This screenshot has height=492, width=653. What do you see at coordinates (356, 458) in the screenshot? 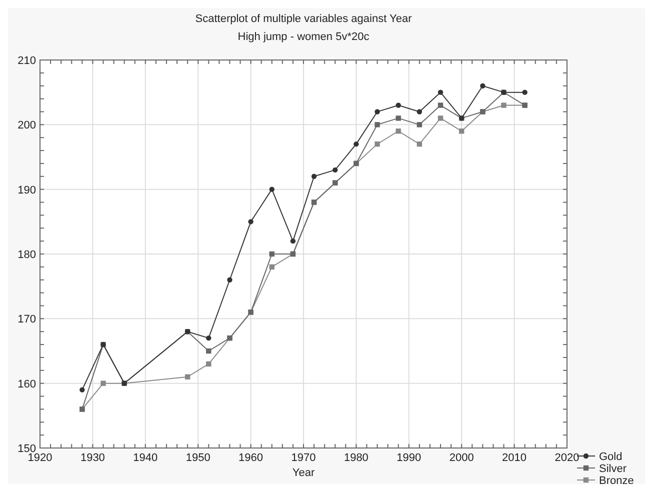
I see `x-tick-label: 1980` at bounding box center [356, 458].